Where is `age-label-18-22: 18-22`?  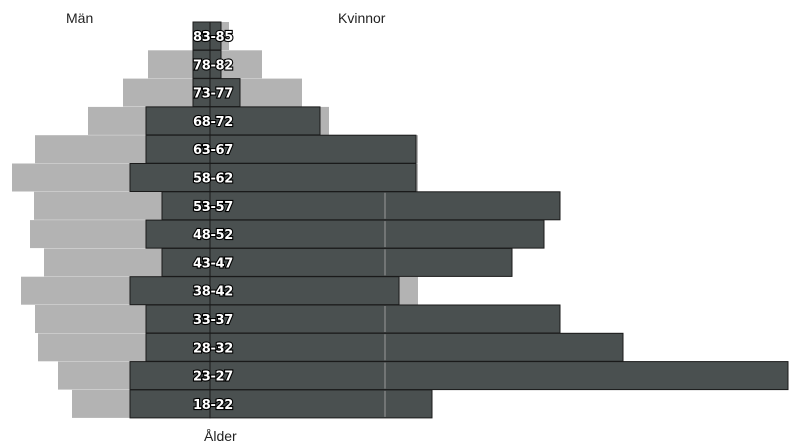
age-label-18-22: 18-22 is located at coordinates (213, 405).